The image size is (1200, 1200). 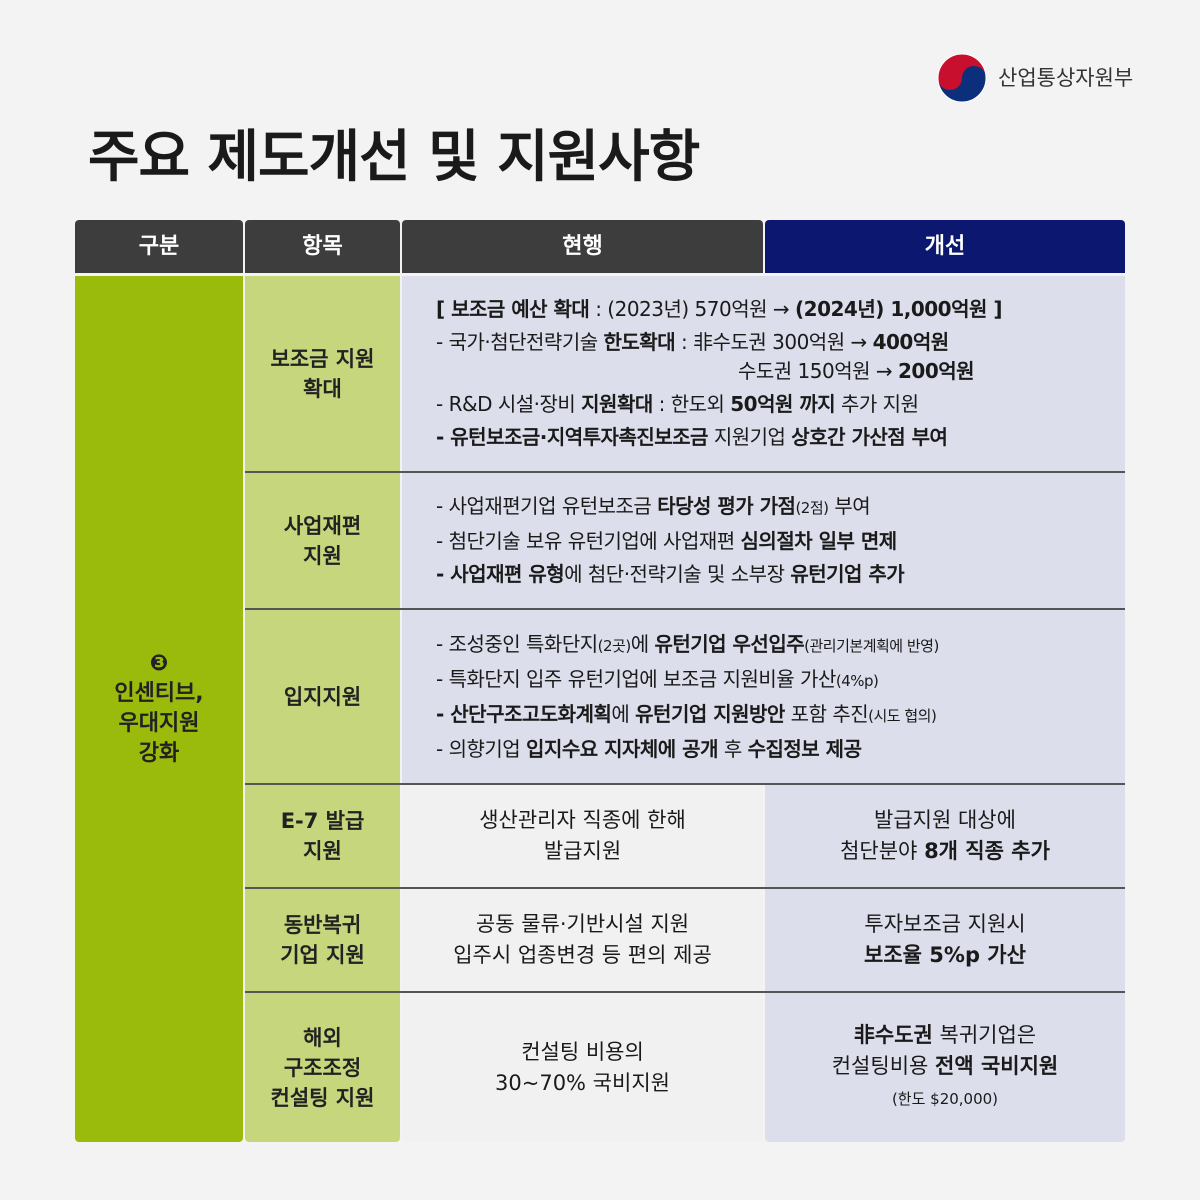 I want to click on text-segment: 부여, so click(x=849, y=506).